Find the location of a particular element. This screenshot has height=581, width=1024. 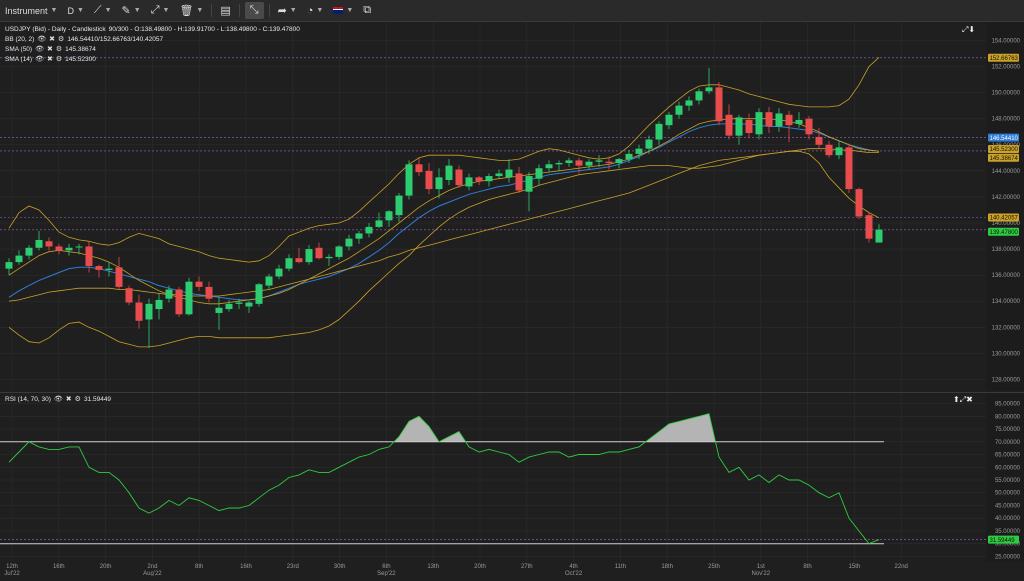

x-tick-label: 18th is located at coordinates (667, 567).